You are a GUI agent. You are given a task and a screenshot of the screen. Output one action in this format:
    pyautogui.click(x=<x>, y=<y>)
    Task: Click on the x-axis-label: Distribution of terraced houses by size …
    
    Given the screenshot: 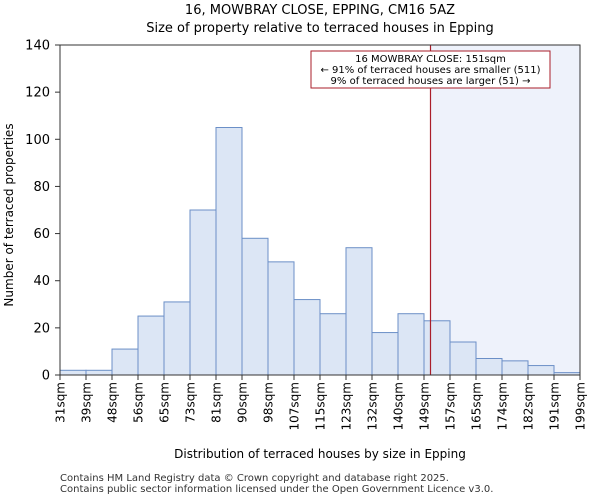 What is the action you would take?
    pyautogui.click(x=320, y=454)
    